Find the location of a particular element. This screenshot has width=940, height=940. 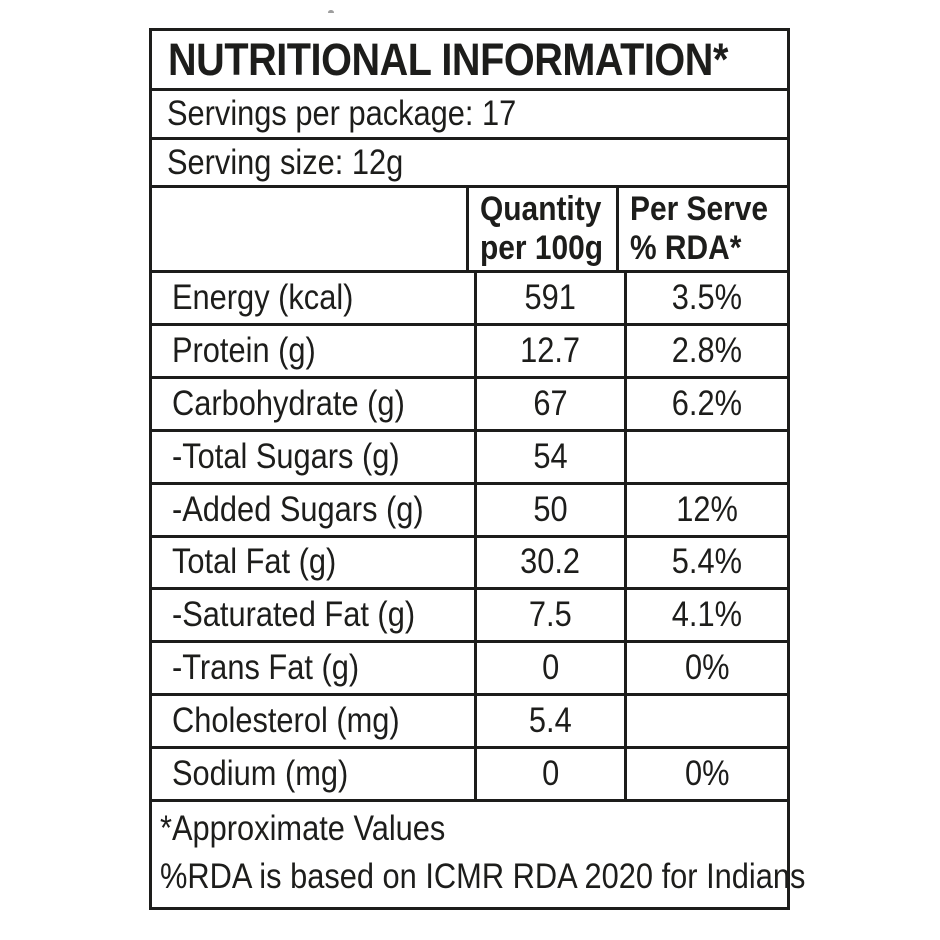

quantity-value: 54 is located at coordinates (550, 456).